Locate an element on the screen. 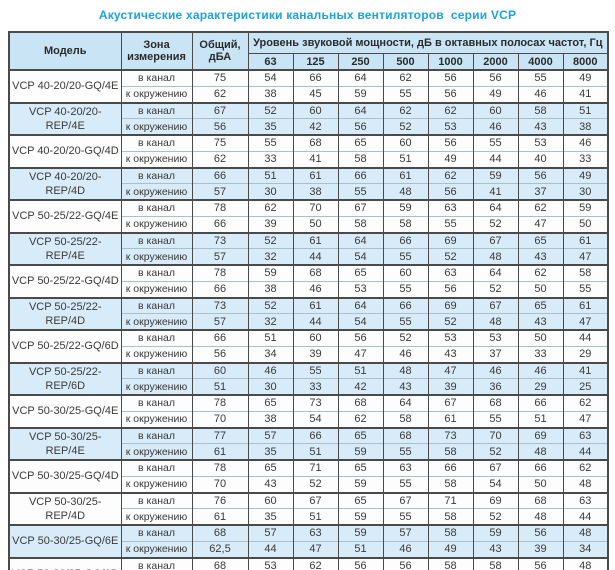  zone-cell: в канал is located at coordinates (156, 563).